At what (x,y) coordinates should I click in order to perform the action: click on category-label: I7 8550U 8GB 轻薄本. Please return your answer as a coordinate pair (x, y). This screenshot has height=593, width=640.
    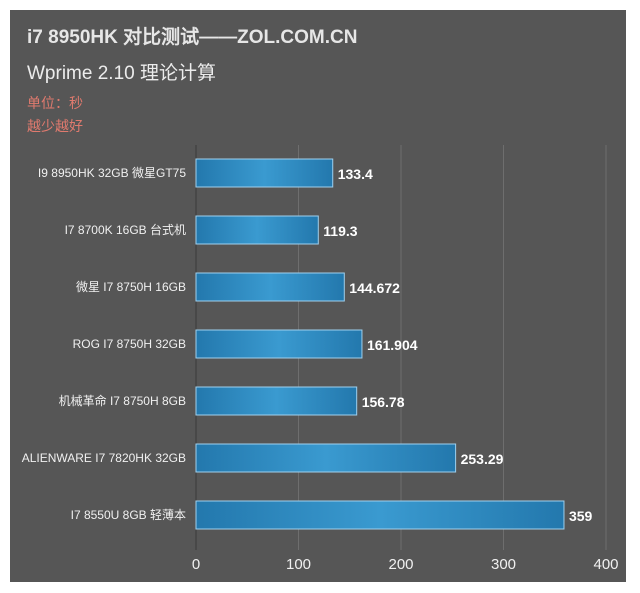
    Looking at the image, I should click on (128, 514).